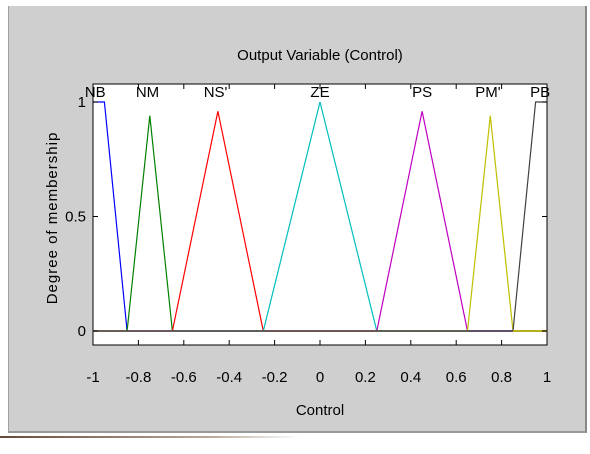  What do you see at coordinates (184, 377) in the screenshot?
I see `x-tick-label: -0.6` at bounding box center [184, 377].